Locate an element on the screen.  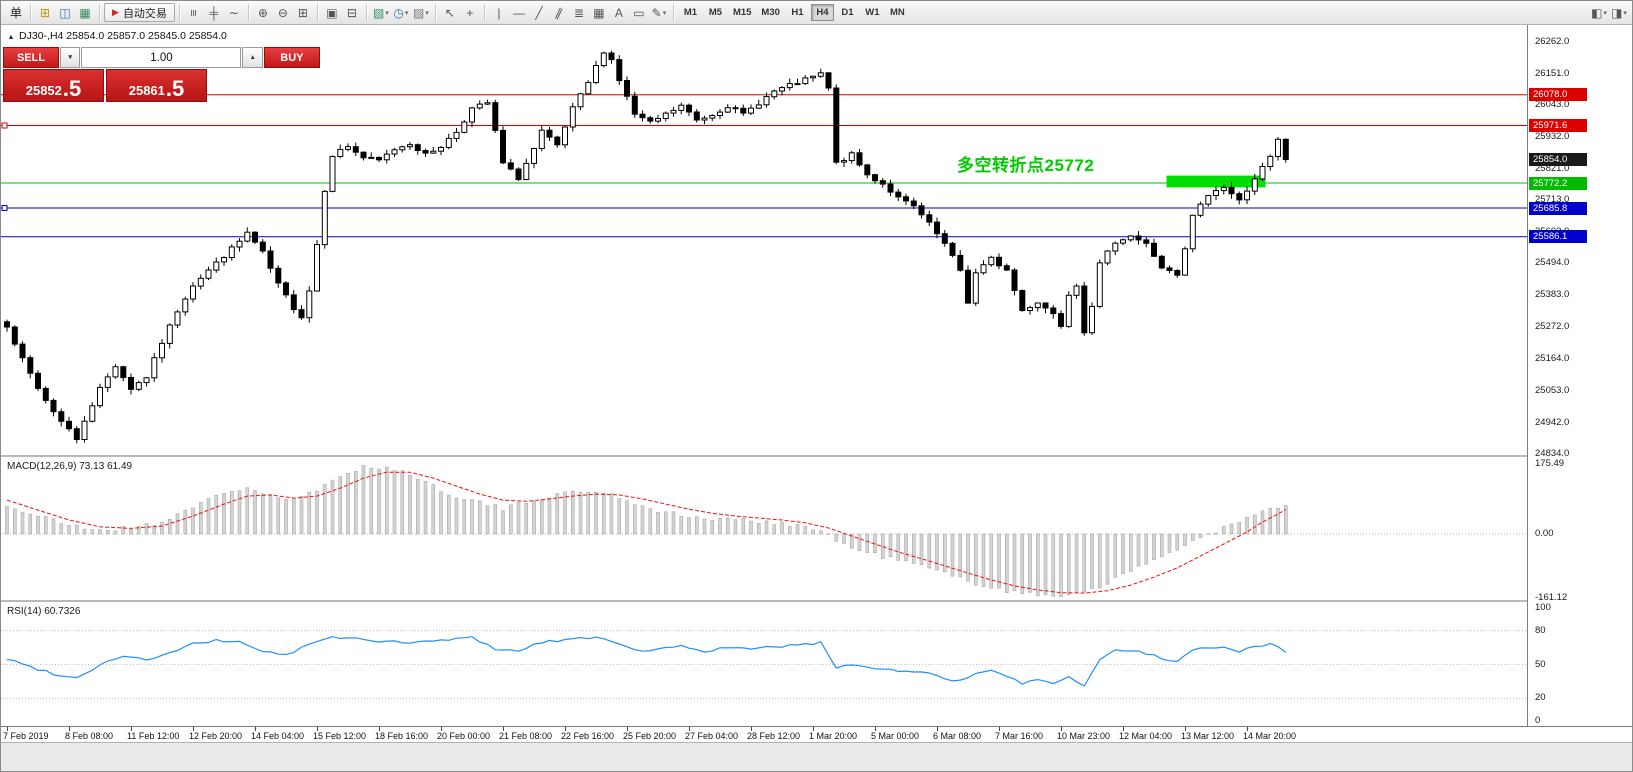
volume-decrease-button: ▼ is located at coordinates (70, 57).